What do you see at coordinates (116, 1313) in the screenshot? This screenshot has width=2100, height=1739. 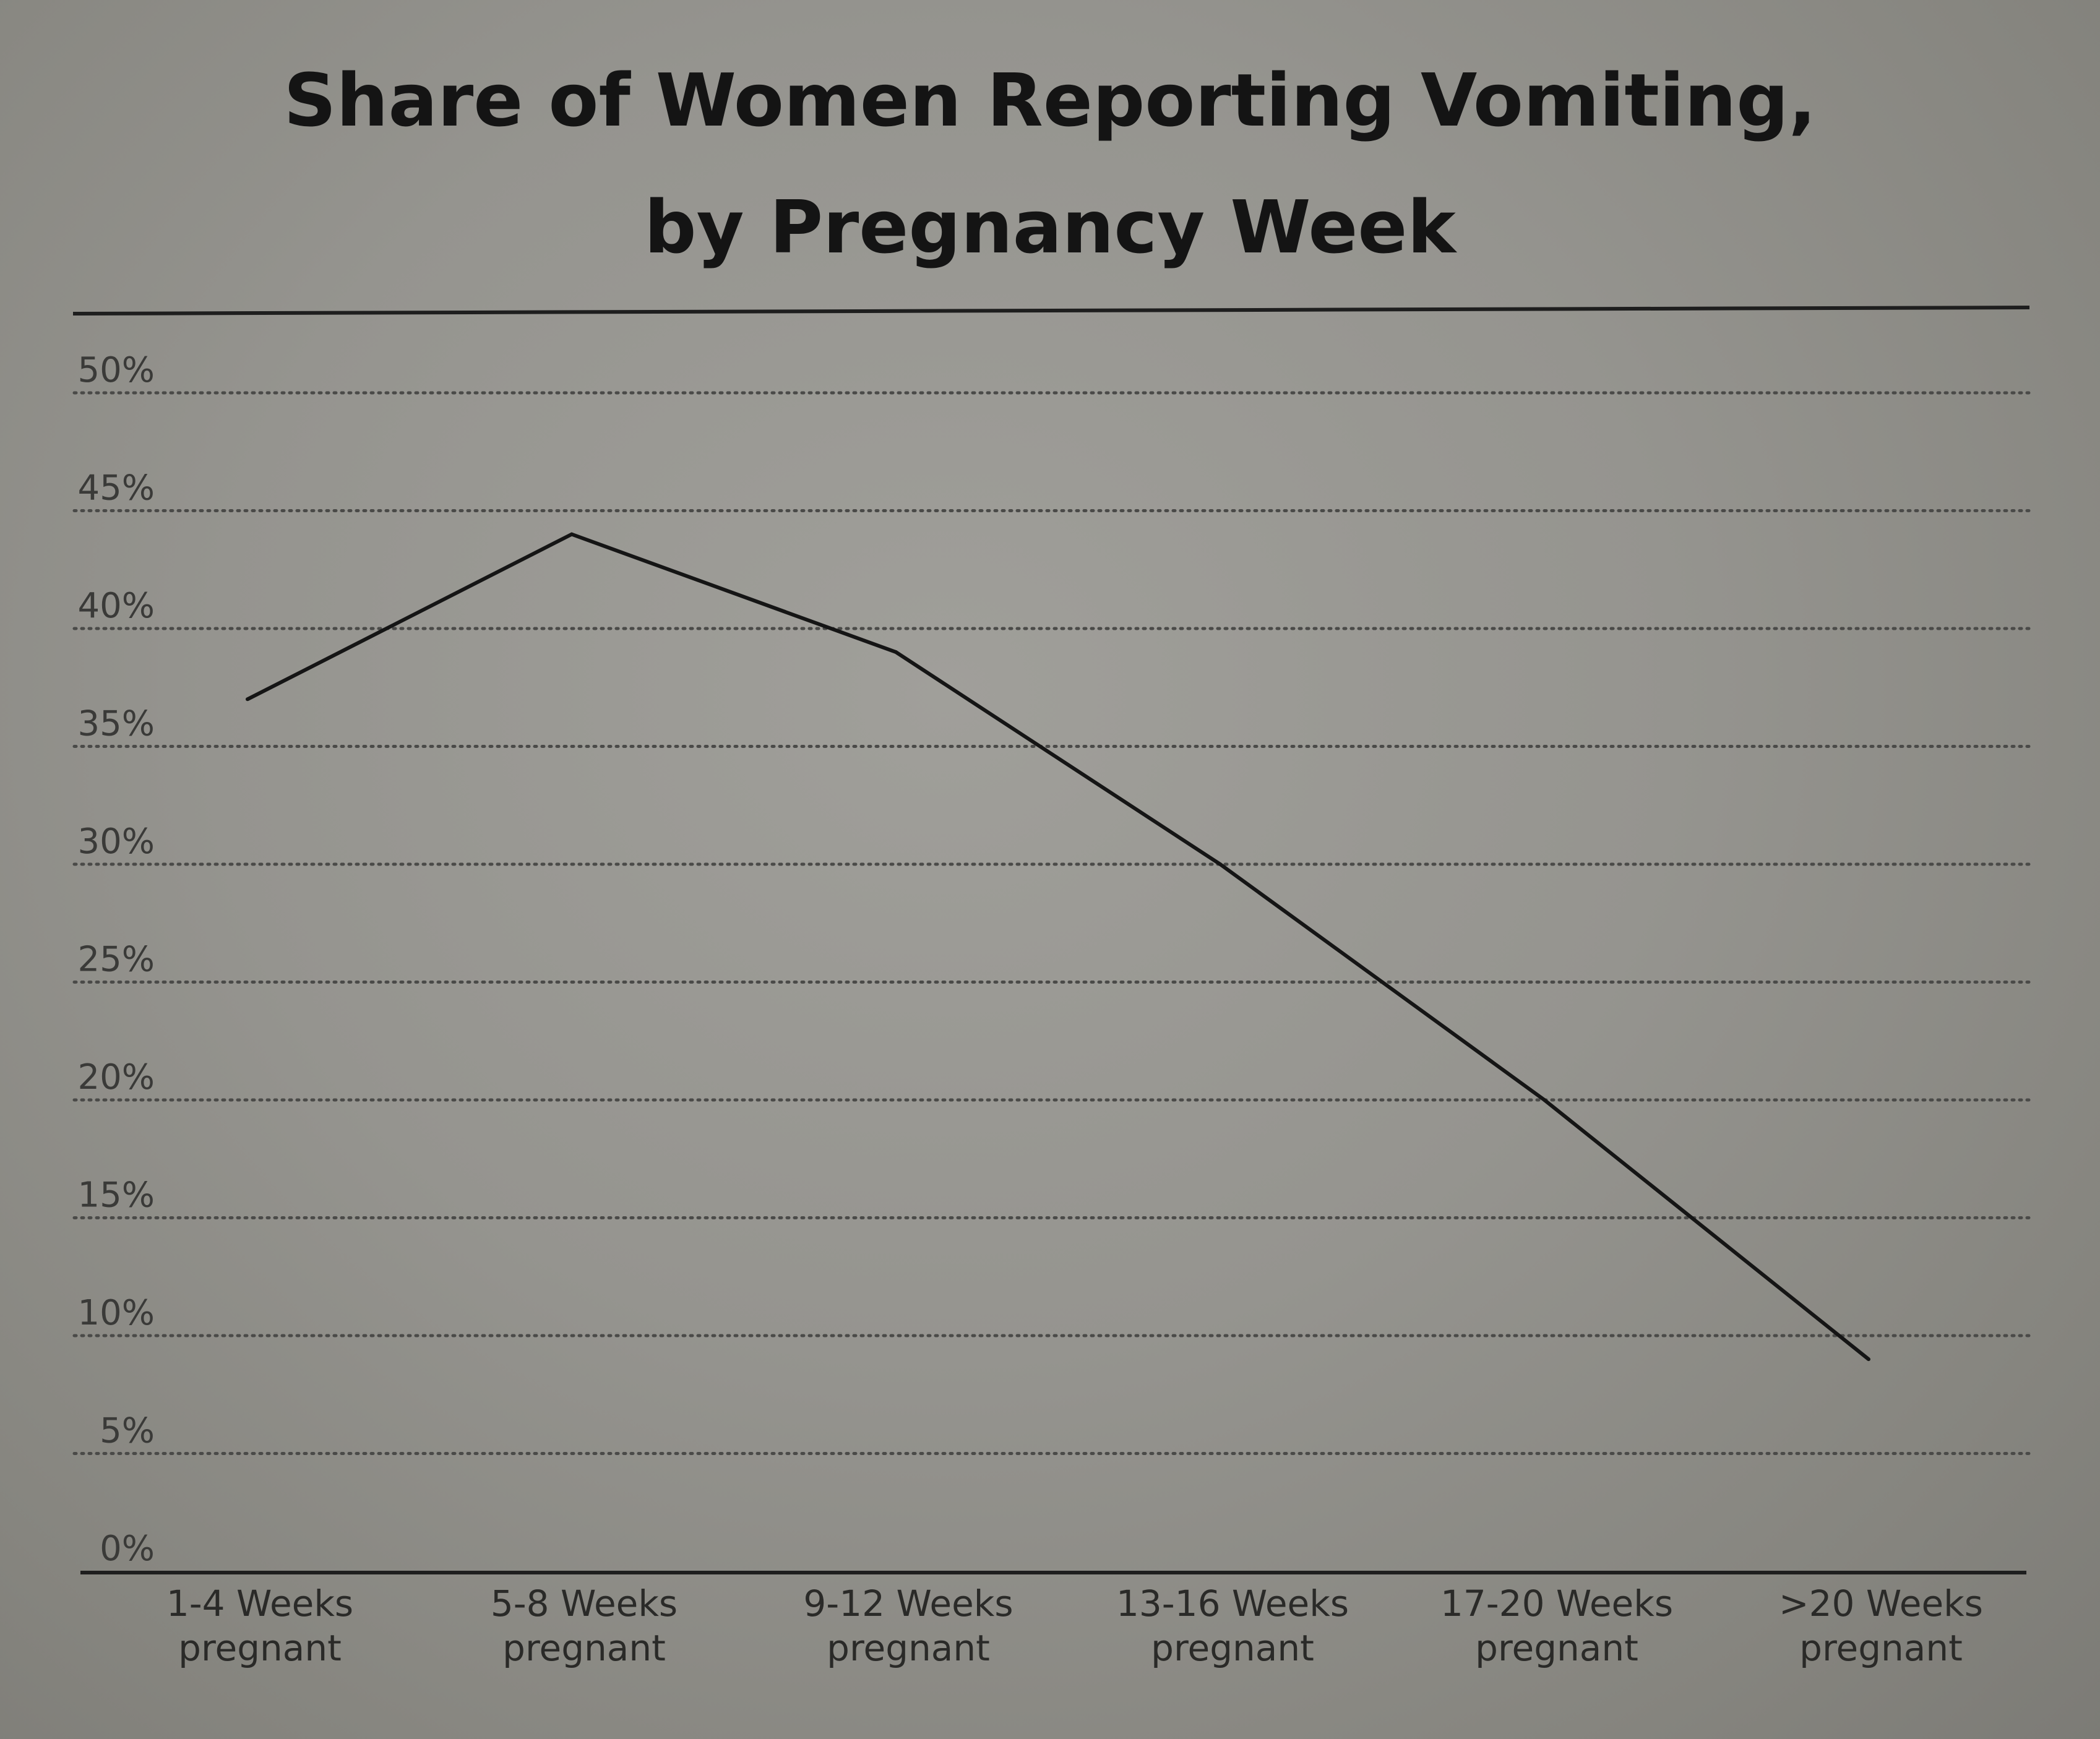 I see `y-tick-label: 10%` at bounding box center [116, 1313].